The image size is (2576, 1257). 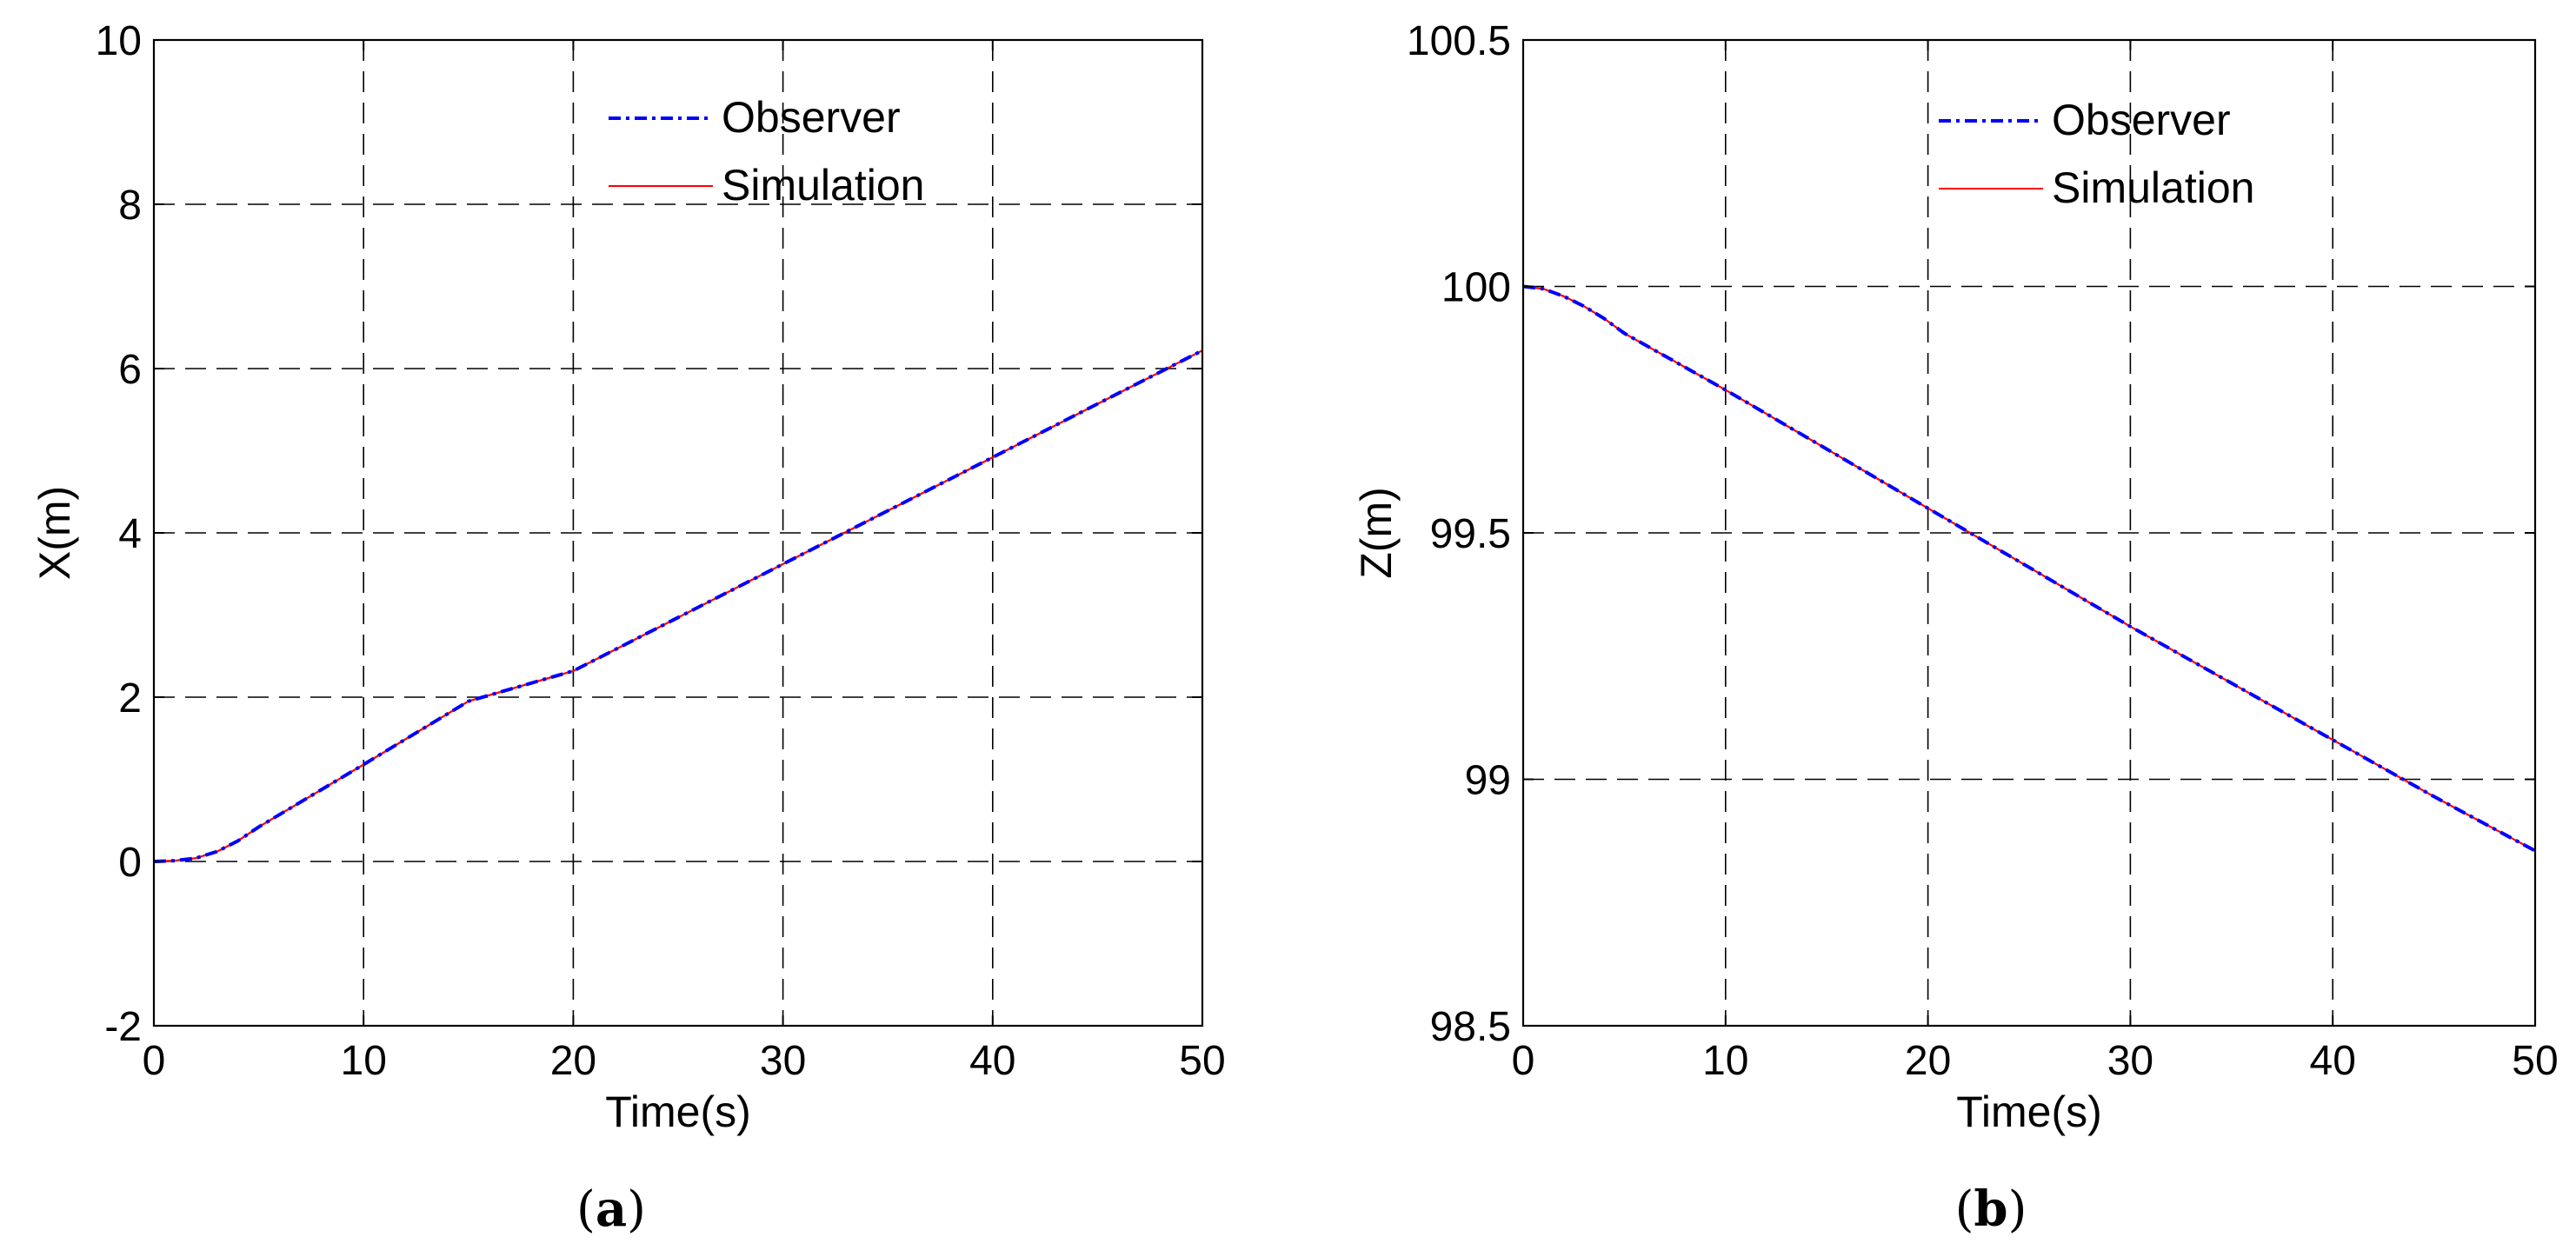 What do you see at coordinates (2029, 1111) in the screenshot?
I see `x-axis-title-b: Time(s)` at bounding box center [2029, 1111].